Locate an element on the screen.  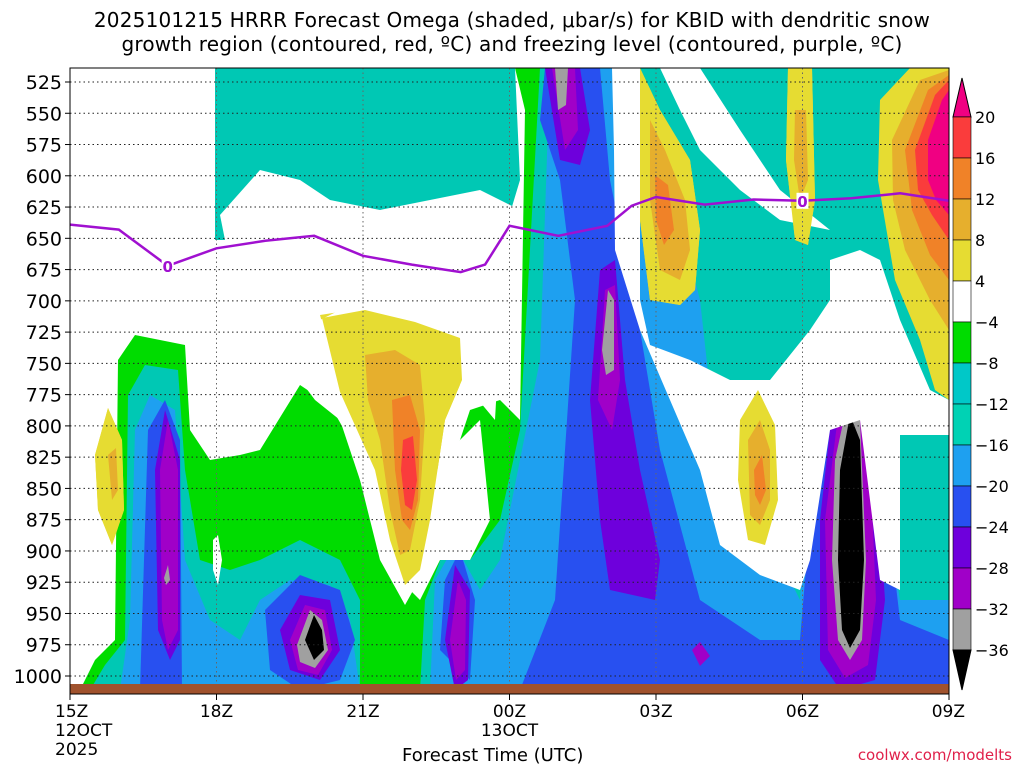
colorbar-label: −16 is located at coordinates (992, 445).